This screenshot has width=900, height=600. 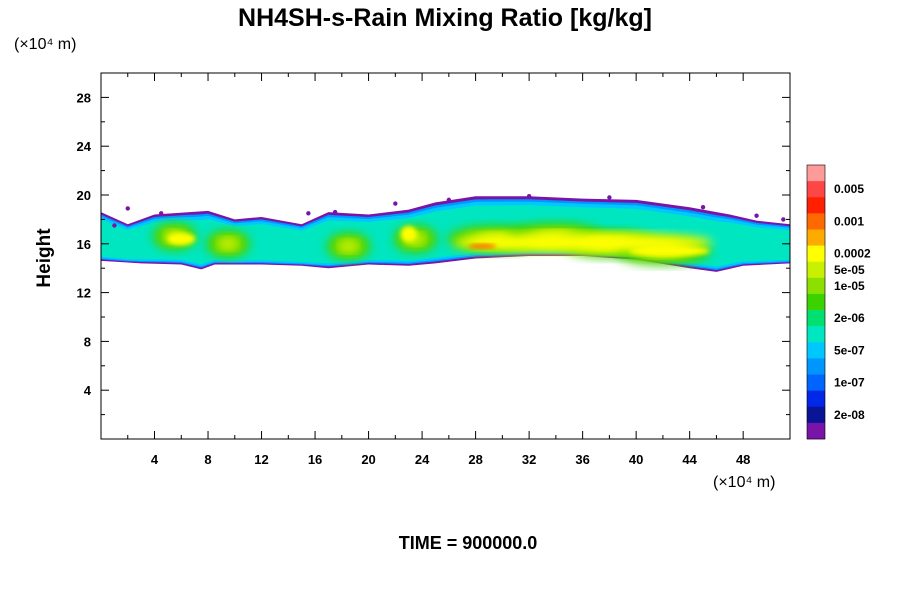 I want to click on plot-area, so click(x=445, y=233).